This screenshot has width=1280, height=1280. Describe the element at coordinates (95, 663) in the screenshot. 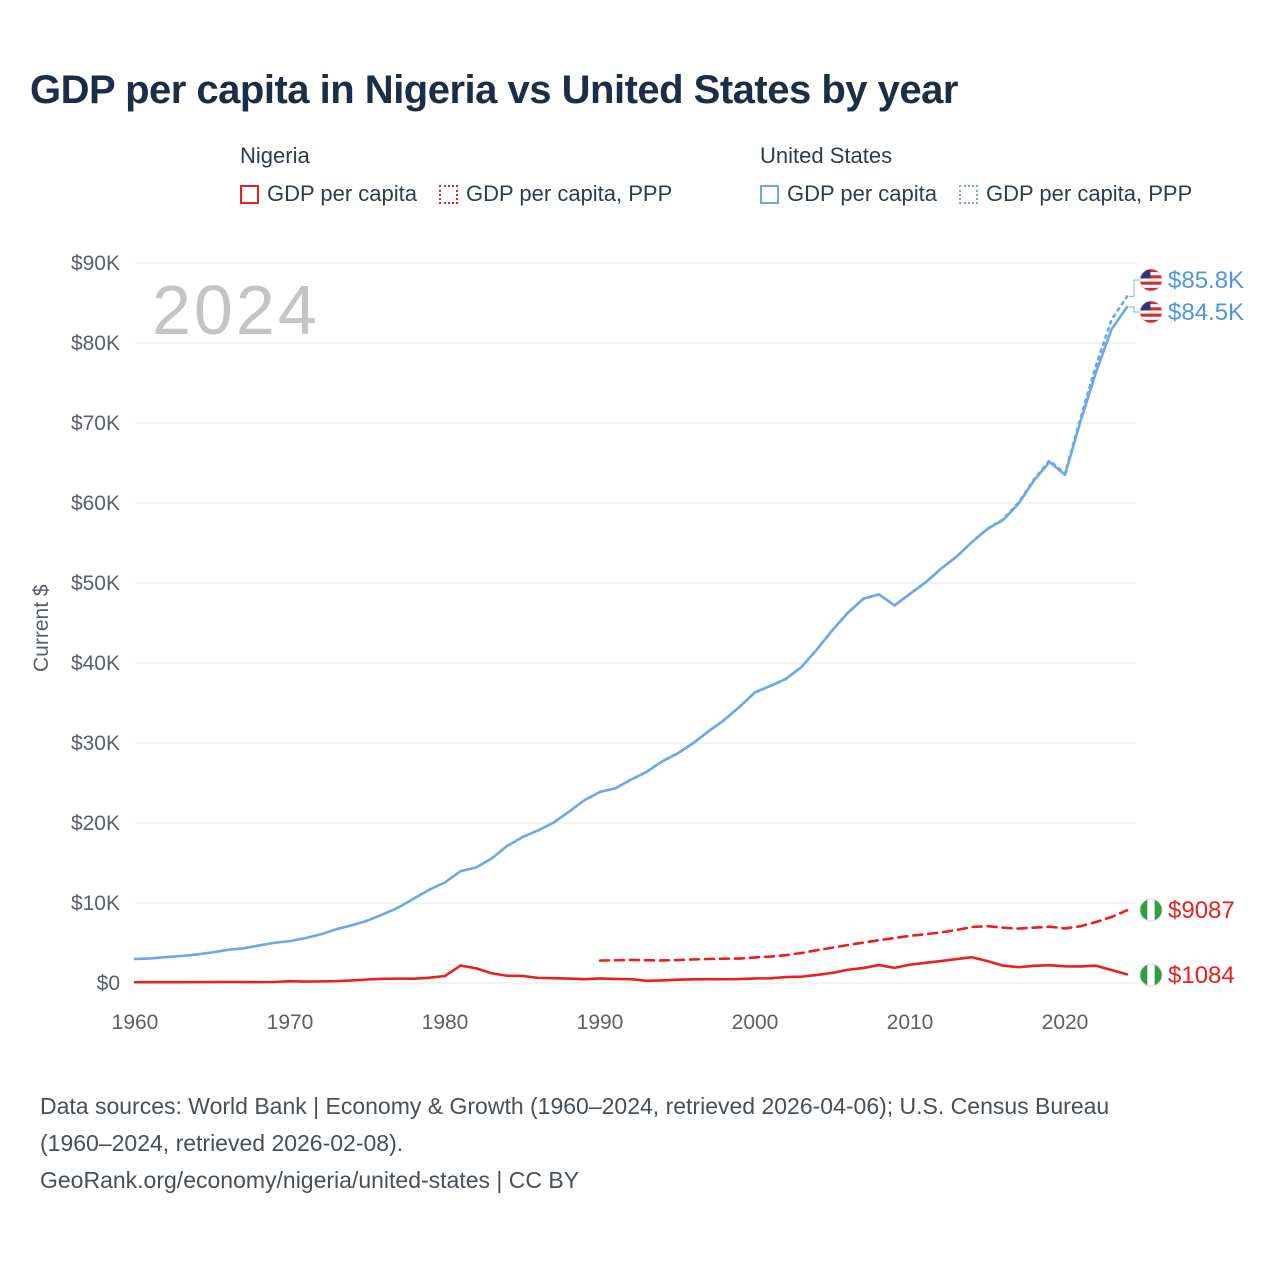

I see `y-tick-label: $40K` at that location.